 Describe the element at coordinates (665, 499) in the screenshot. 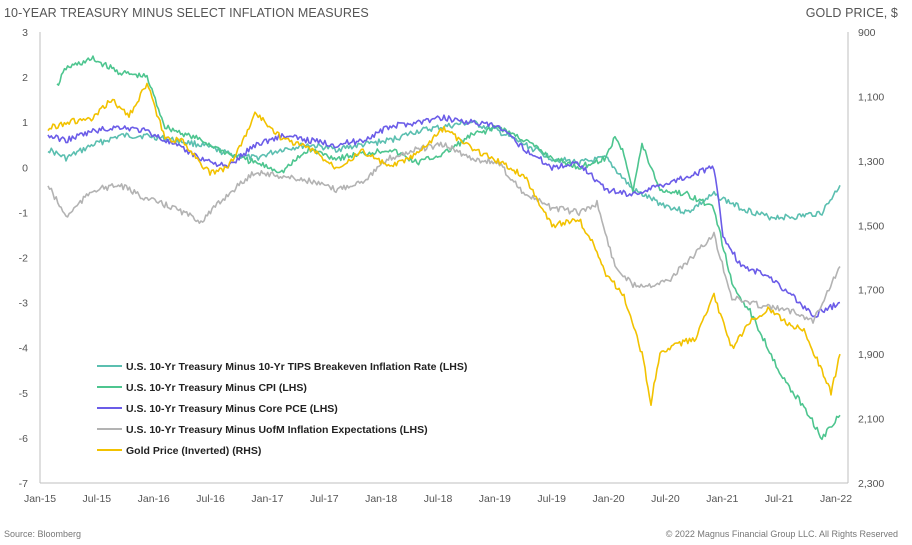

I see `x-tick-label: Jul-20` at that location.